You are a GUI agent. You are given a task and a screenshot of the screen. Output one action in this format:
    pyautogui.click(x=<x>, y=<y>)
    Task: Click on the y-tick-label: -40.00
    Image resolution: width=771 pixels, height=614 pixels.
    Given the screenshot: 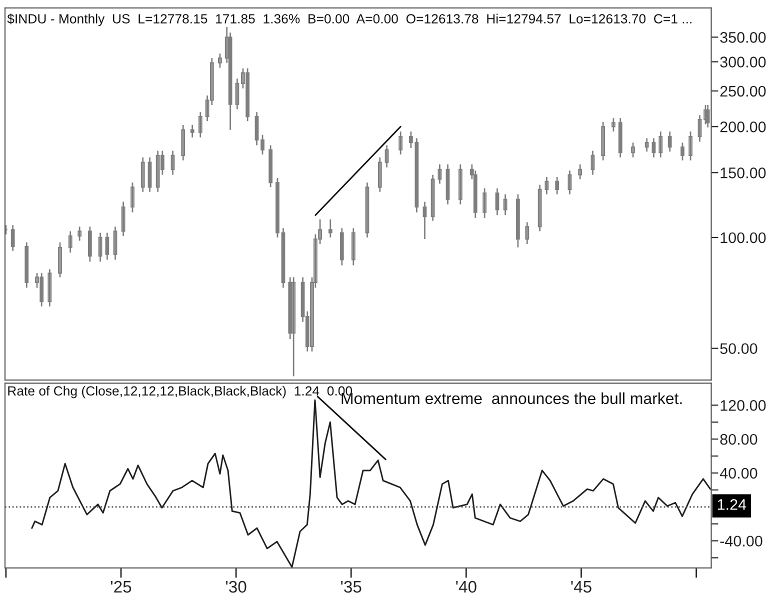 What is the action you would take?
    pyautogui.click(x=741, y=541)
    